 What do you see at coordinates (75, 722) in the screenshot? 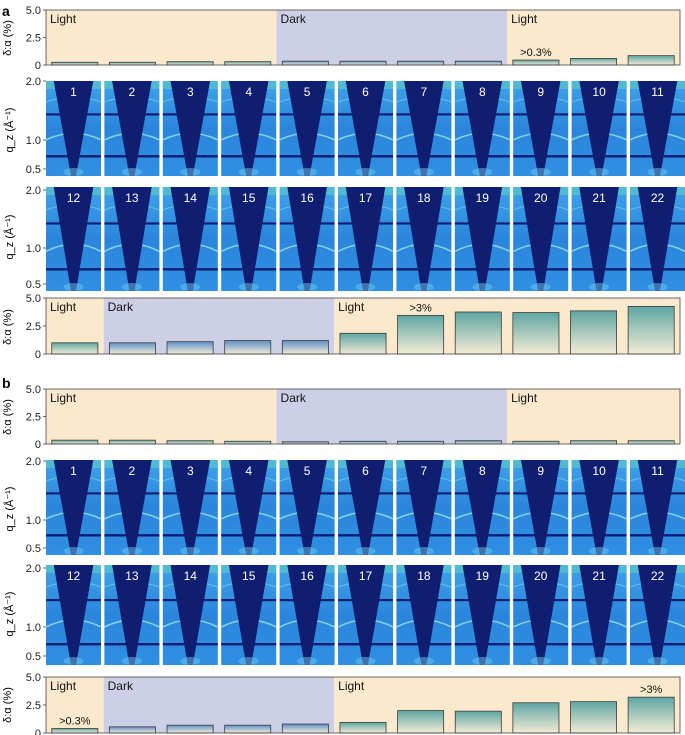
I see `bar-annotation: >0.3%` at bounding box center [75, 722].